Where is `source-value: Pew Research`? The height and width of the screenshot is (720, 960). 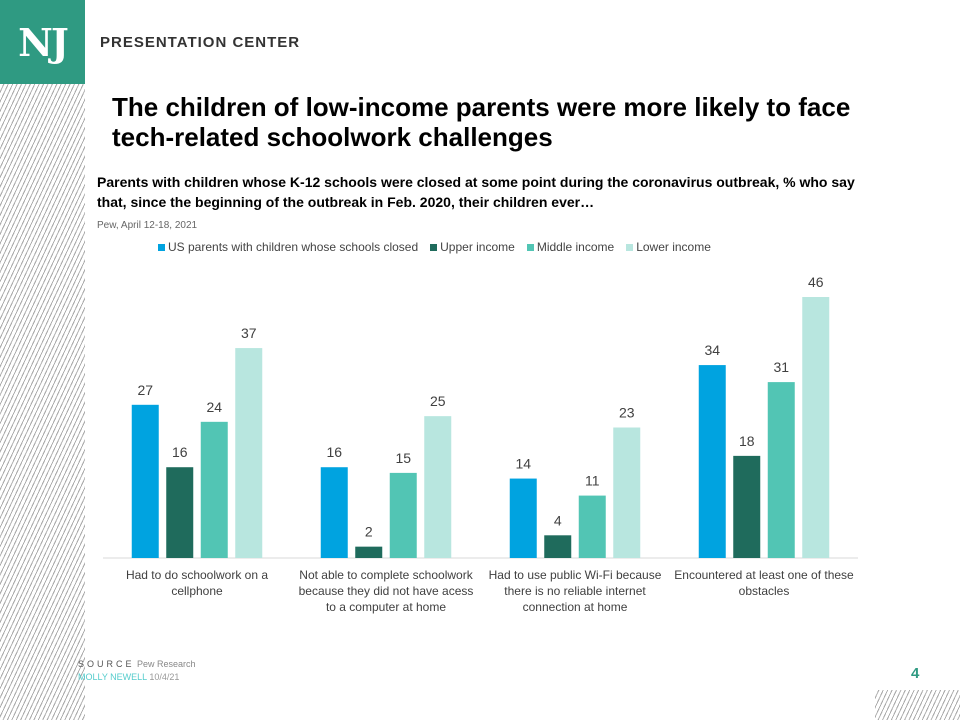 source-value: Pew Research is located at coordinates (166, 664).